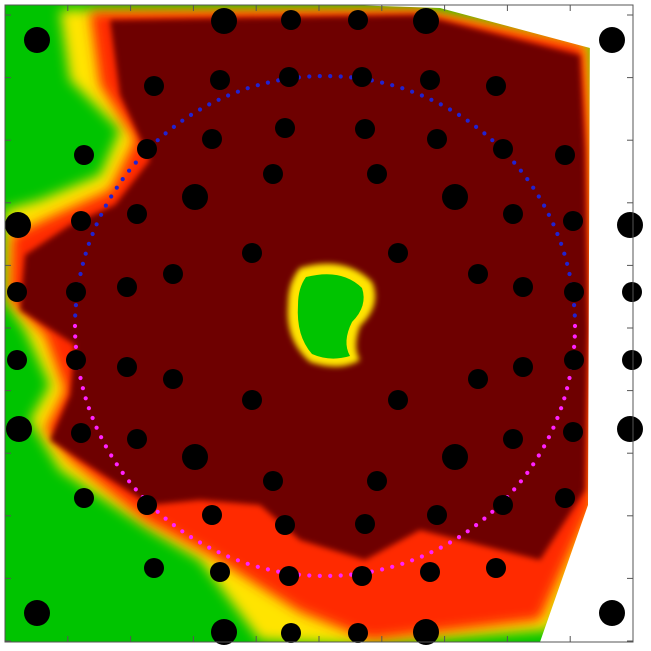 Image resolution: width=651 pixels, height=651 pixels. What do you see at coordinates (586, 323) in the screenshot?
I see `masked-region` at bounding box center [586, 323].